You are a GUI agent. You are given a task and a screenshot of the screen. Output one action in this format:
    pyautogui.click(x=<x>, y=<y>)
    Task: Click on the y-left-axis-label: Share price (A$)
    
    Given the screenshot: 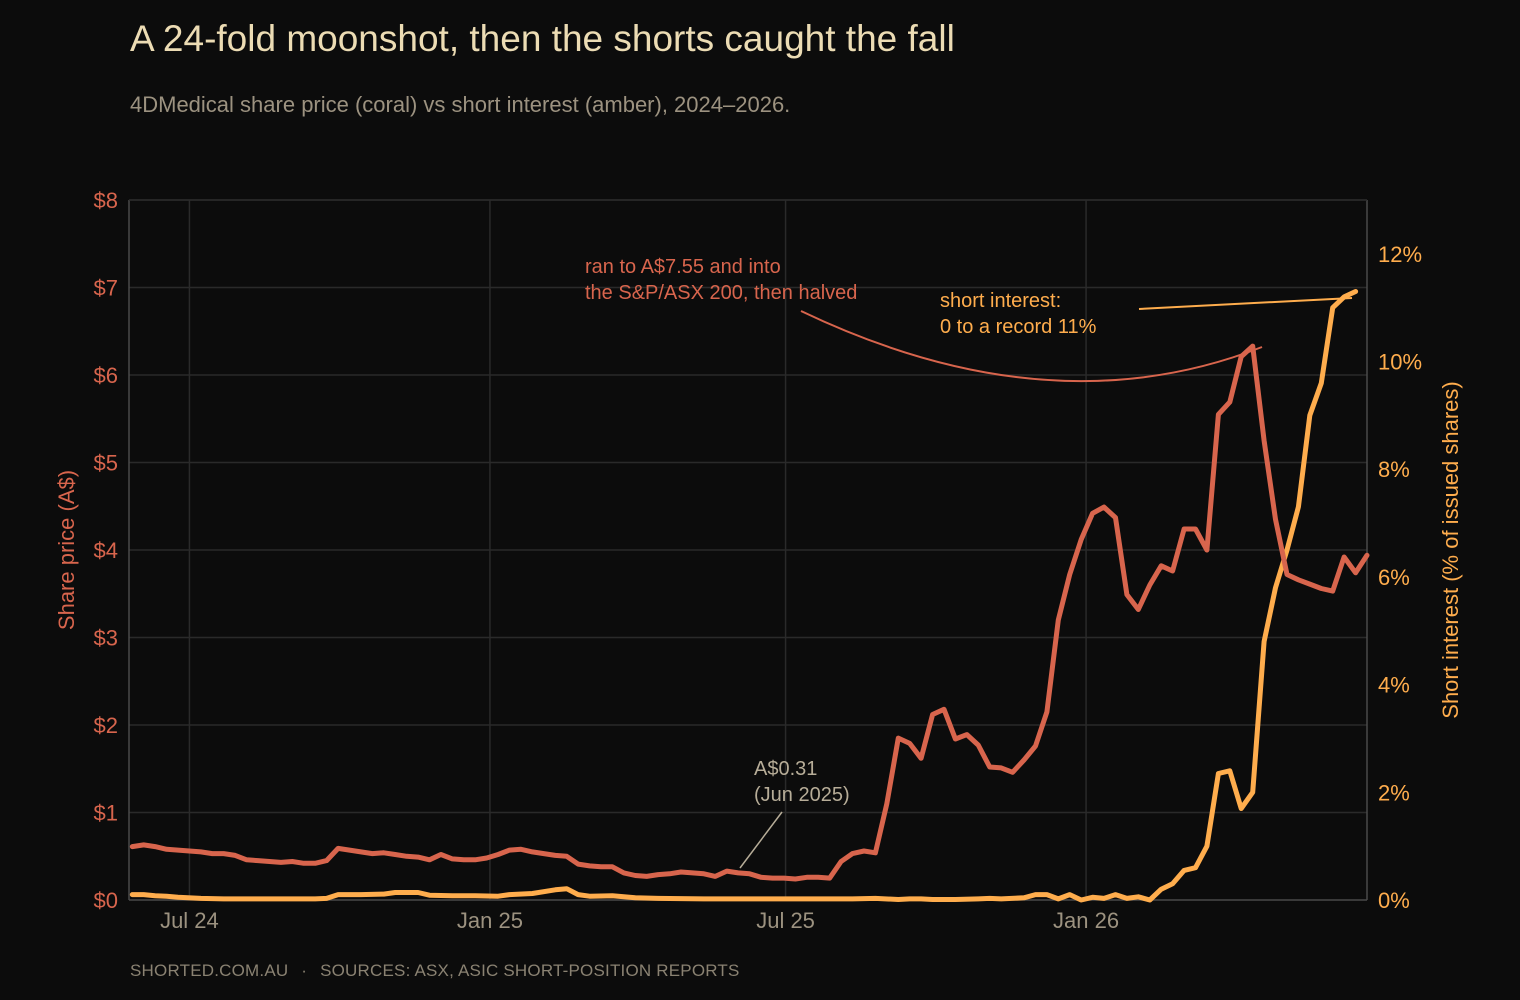 What is the action you would take?
    pyautogui.click(x=66, y=550)
    